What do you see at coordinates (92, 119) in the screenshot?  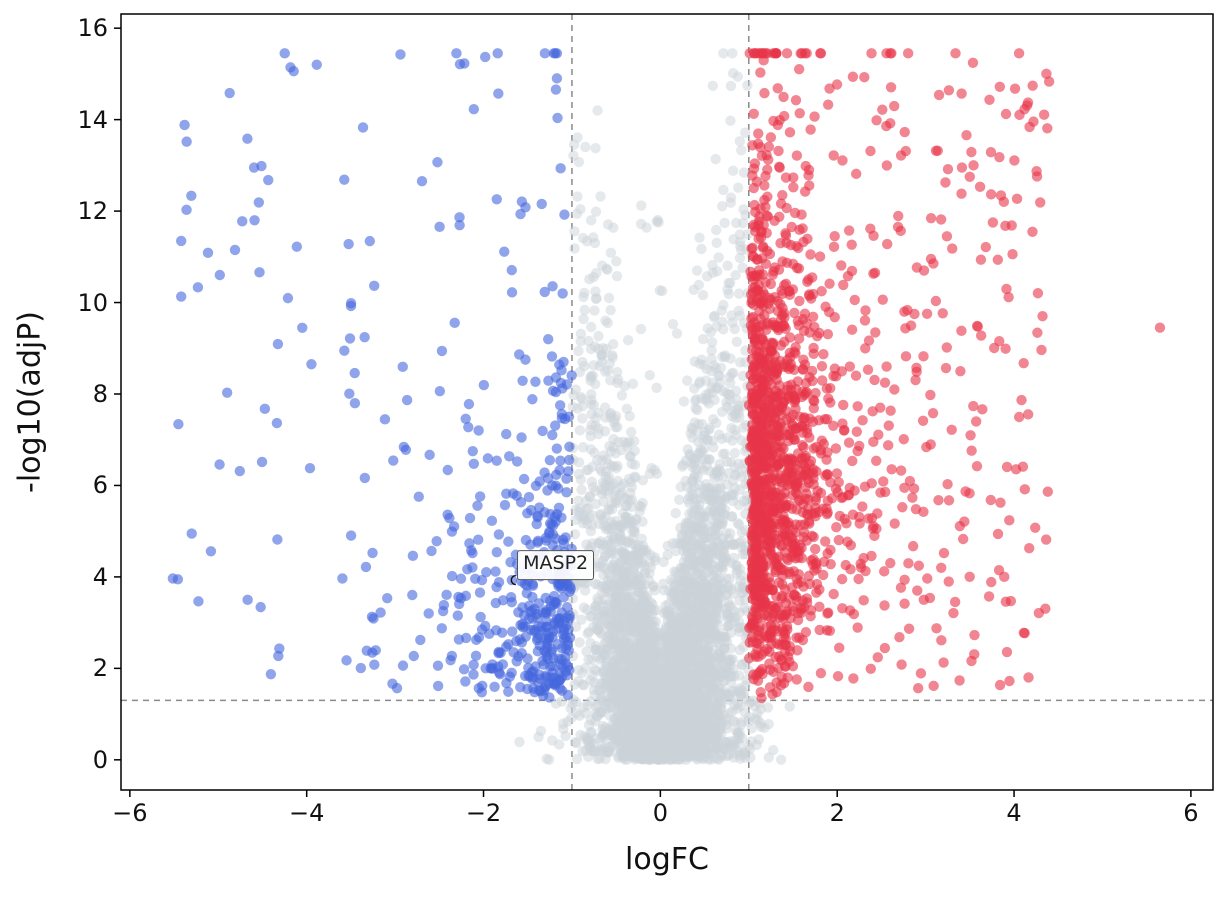 I see `y-tick-label: 14` at bounding box center [92, 119].